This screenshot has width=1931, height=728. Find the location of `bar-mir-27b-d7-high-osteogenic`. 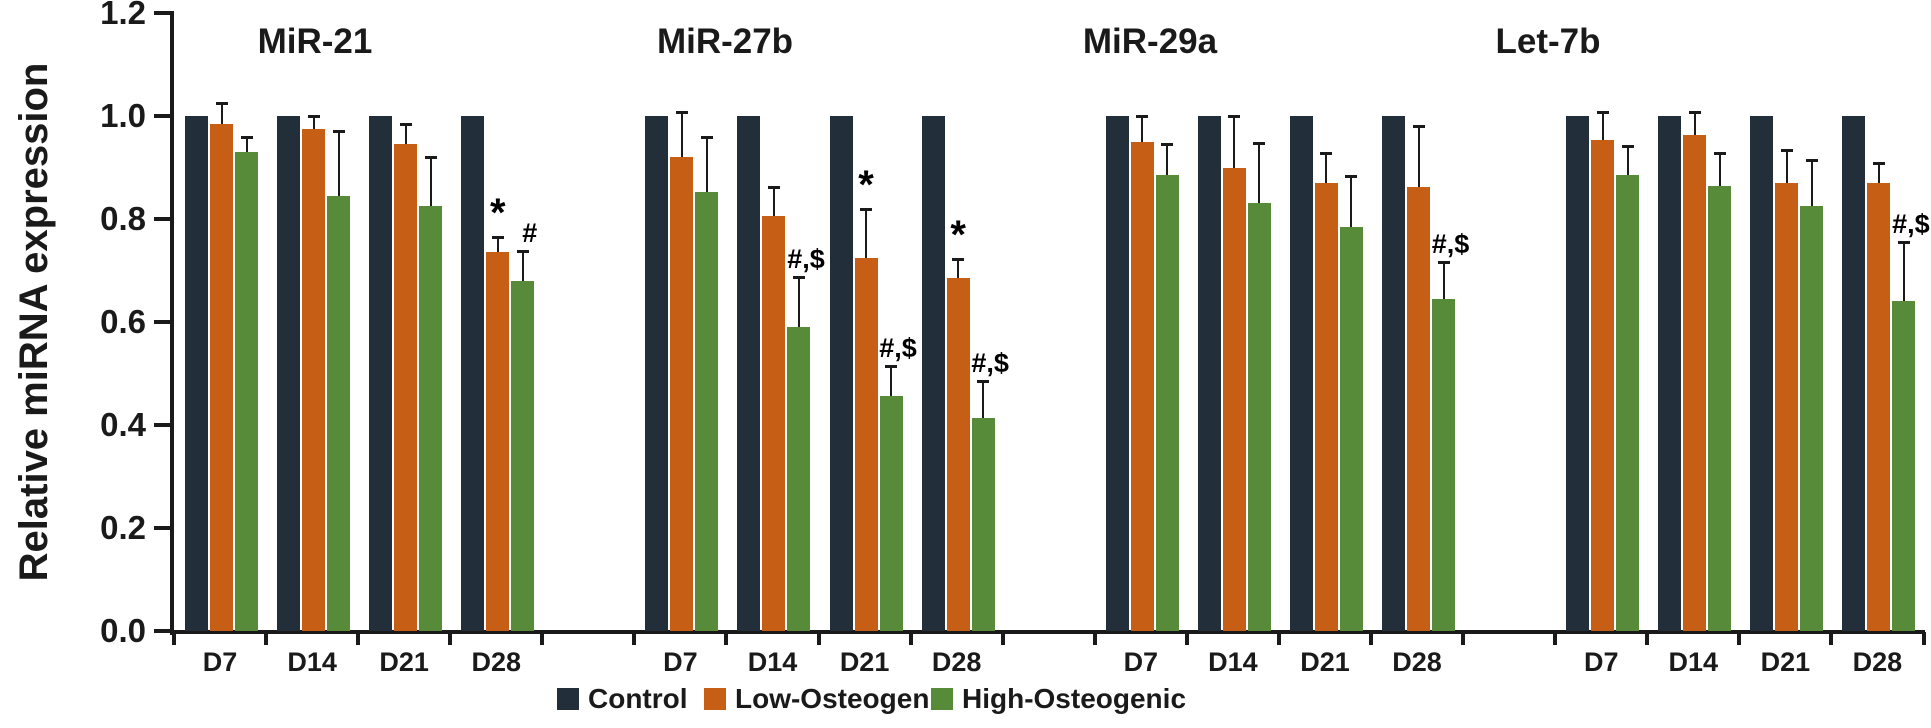

bar-mir-27b-d7-high-osteogenic is located at coordinates (707, 411).